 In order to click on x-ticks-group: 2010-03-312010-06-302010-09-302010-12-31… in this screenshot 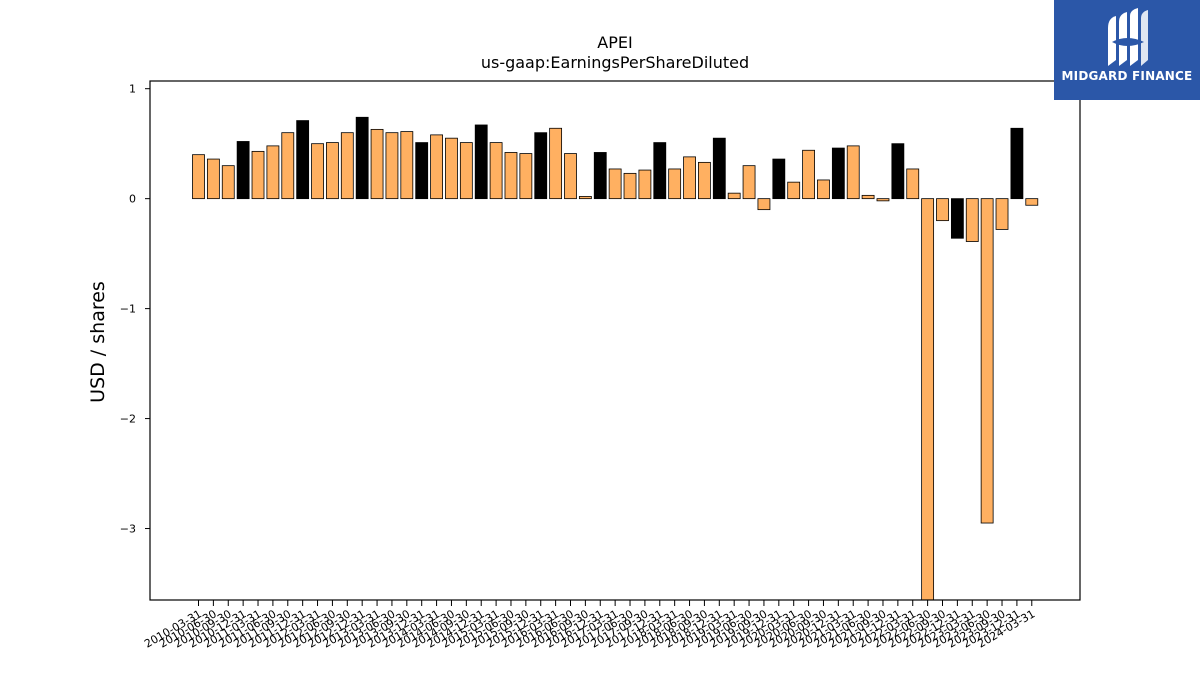, I will do `click(589, 625)`.